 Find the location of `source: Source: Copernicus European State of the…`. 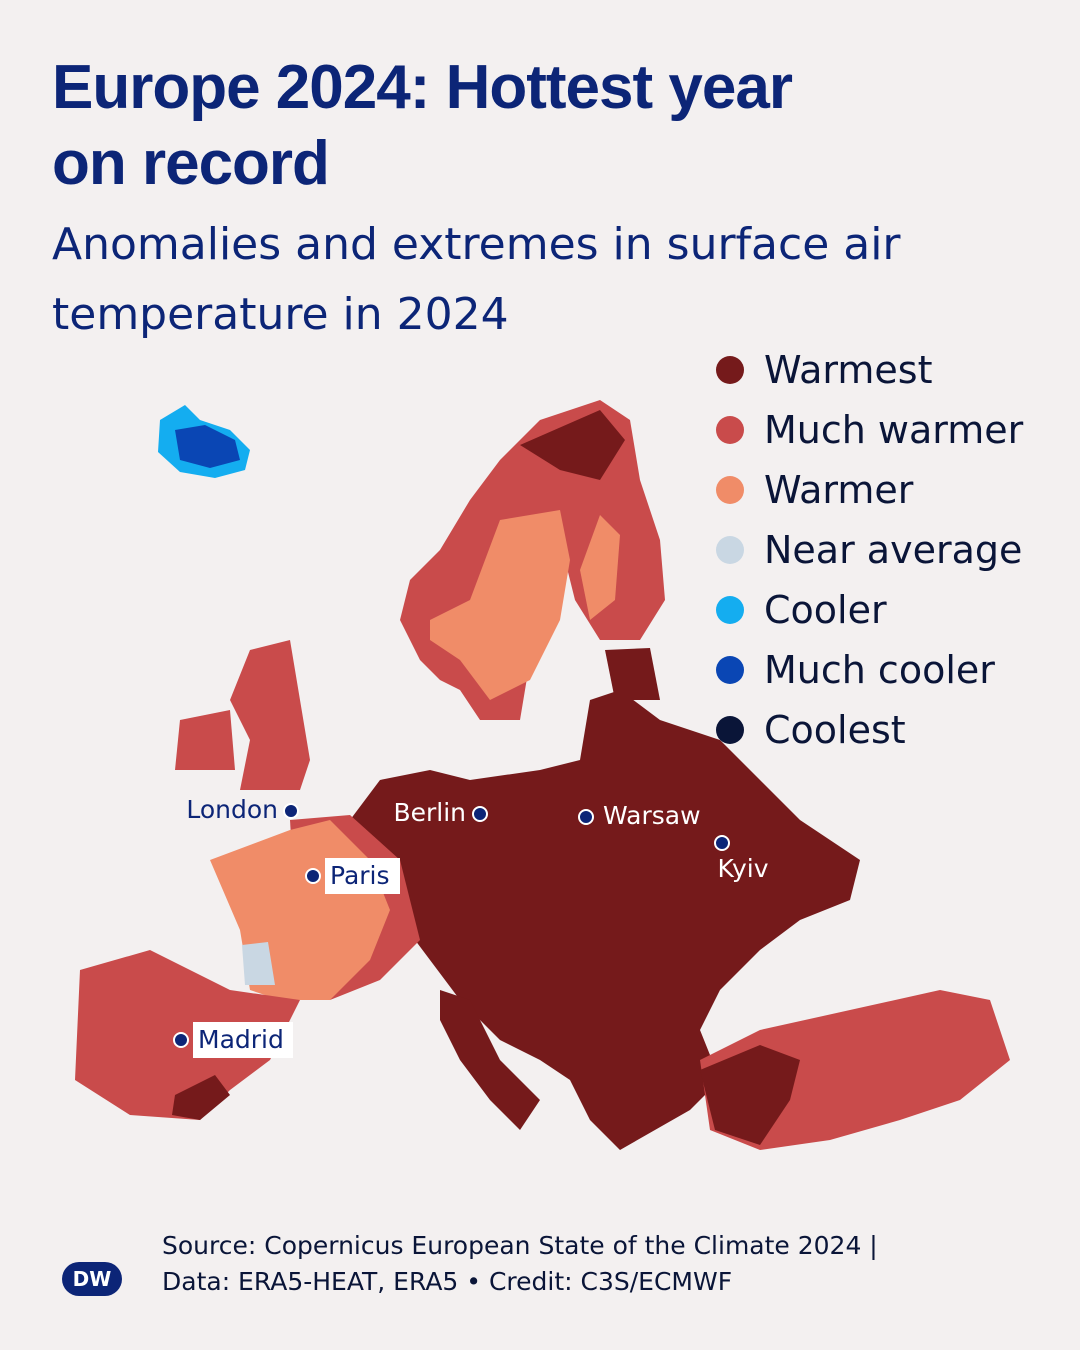

source: Source: Copernicus European State of the… is located at coordinates (520, 1264).